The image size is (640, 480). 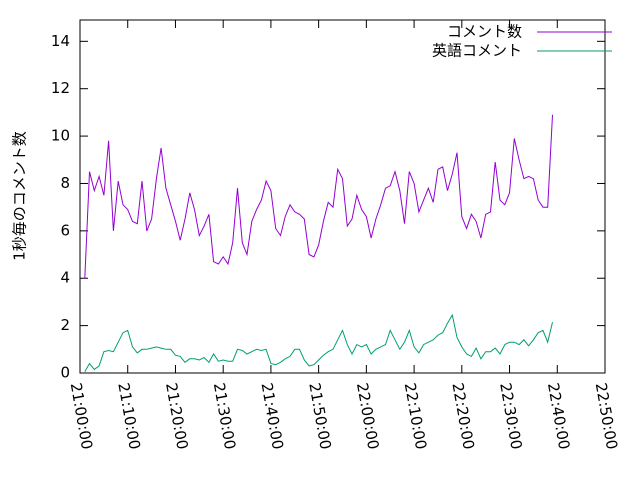 I want to click on x-tick-label: 21:10:00, so click(x=128, y=415).